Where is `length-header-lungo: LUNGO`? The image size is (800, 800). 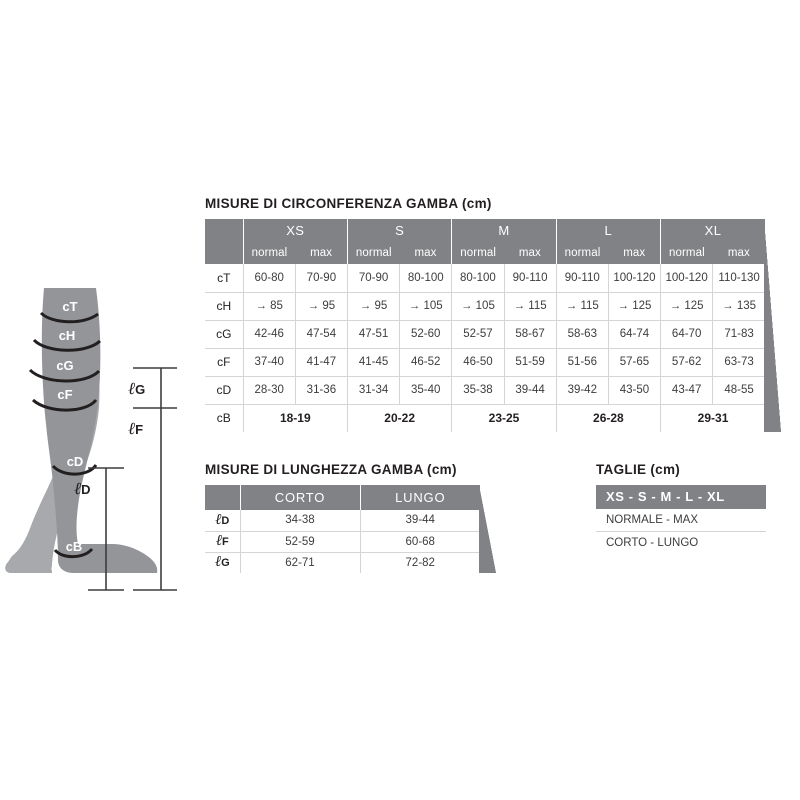 length-header-lungo: LUNGO is located at coordinates (420, 497).